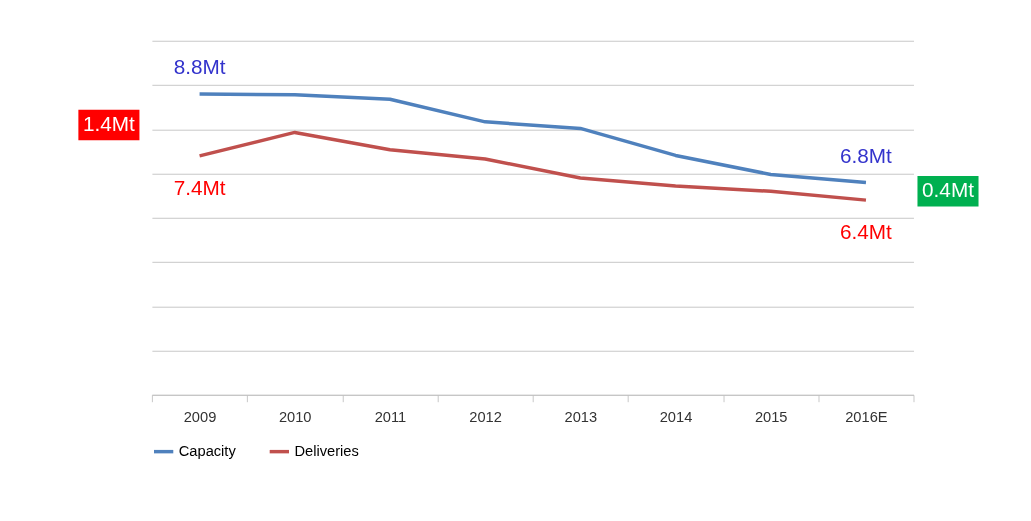 The width and height of the screenshot is (1031, 521). Describe the element at coordinates (676, 417) in the screenshot. I see `x-tick-label: 2014` at that location.